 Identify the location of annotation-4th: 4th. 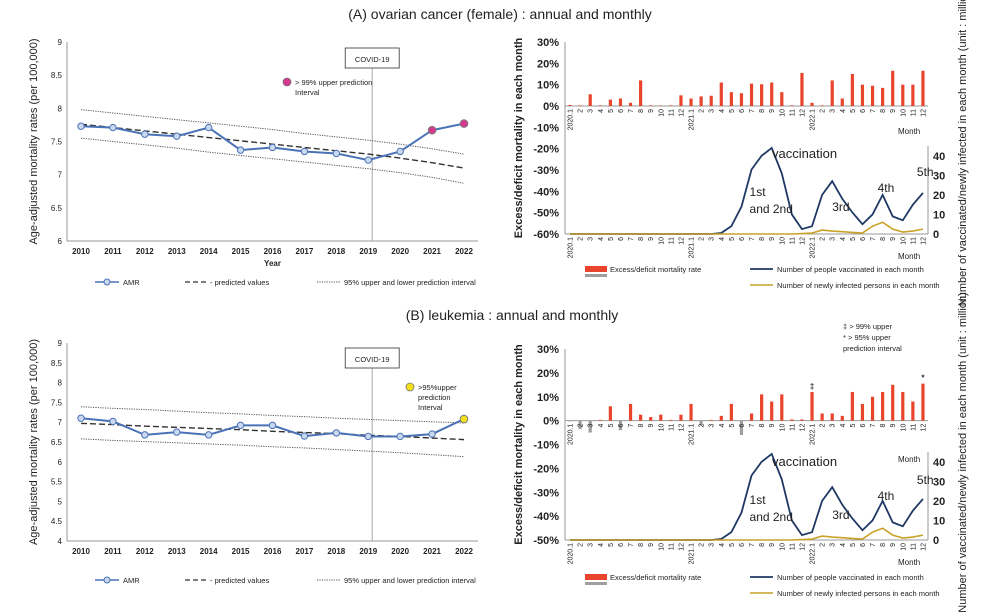
(886, 496).